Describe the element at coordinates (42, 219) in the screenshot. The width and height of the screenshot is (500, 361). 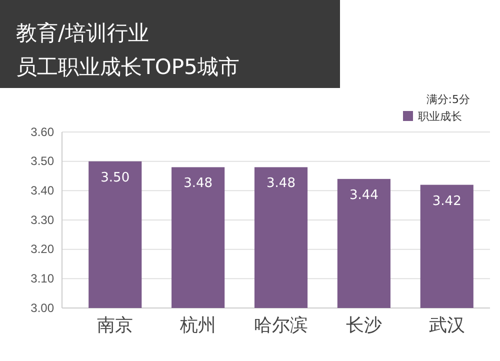
I see `y-tick-label: 3.30` at that location.